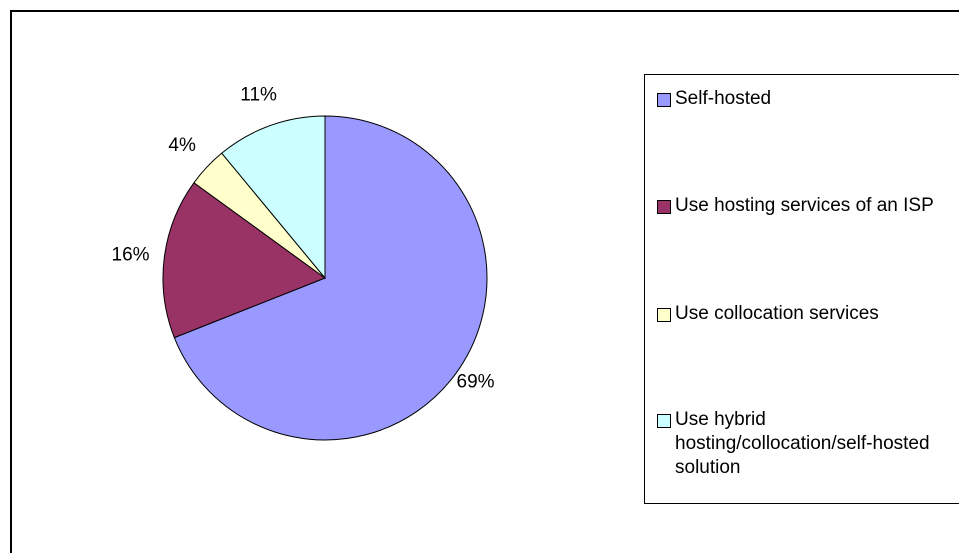 This screenshot has width=959, height=553. I want to click on legend-swatch-hybrid, so click(664, 421).